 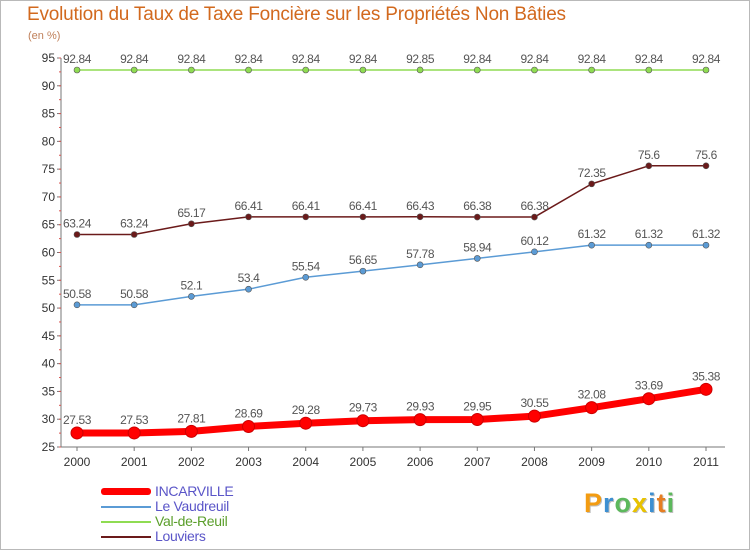 I want to click on logo-letter: r, so click(x=609, y=503).